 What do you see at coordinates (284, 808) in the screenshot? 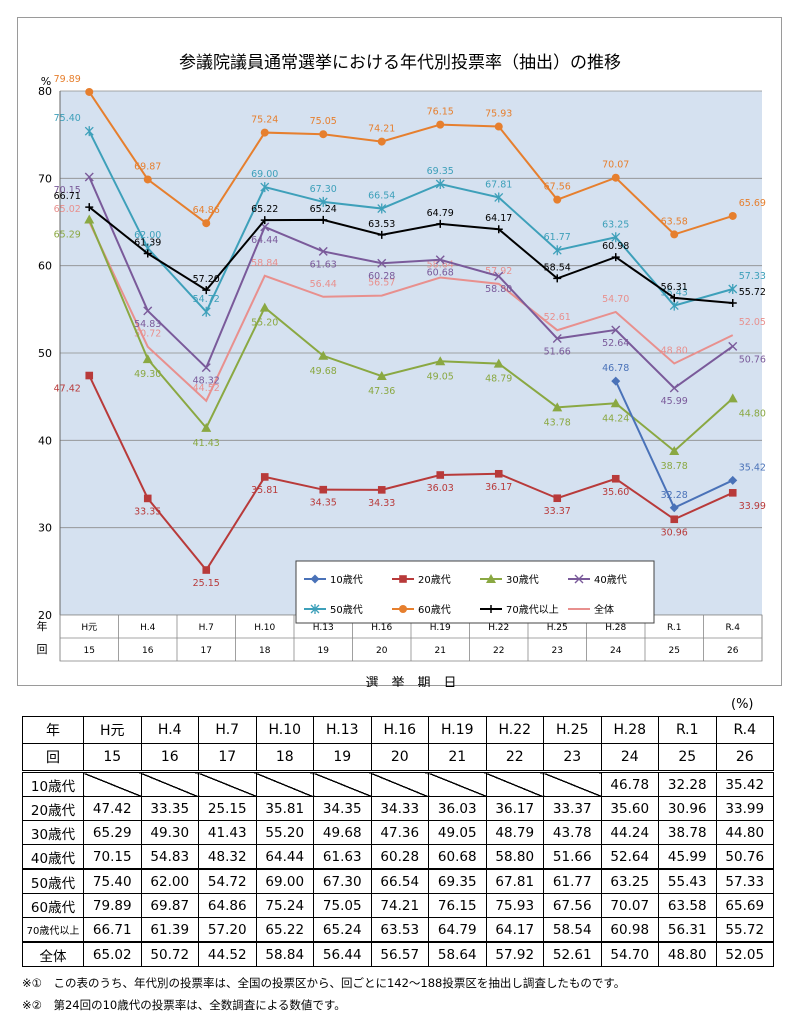
I see `table-cell: 35.81` at bounding box center [284, 808].